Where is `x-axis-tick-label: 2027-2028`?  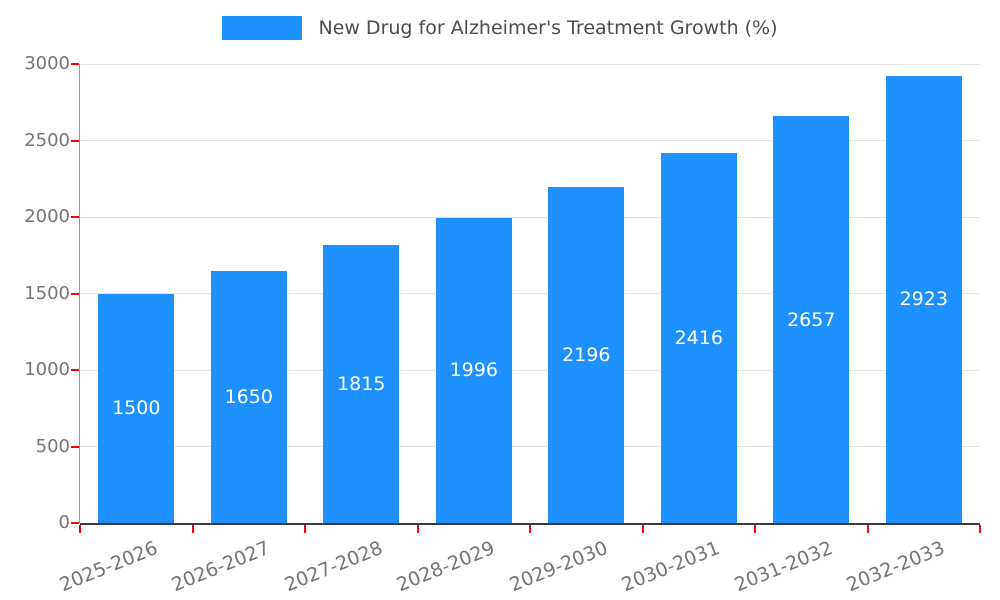 x-axis-tick-label: 2027-2028 is located at coordinates (333, 567).